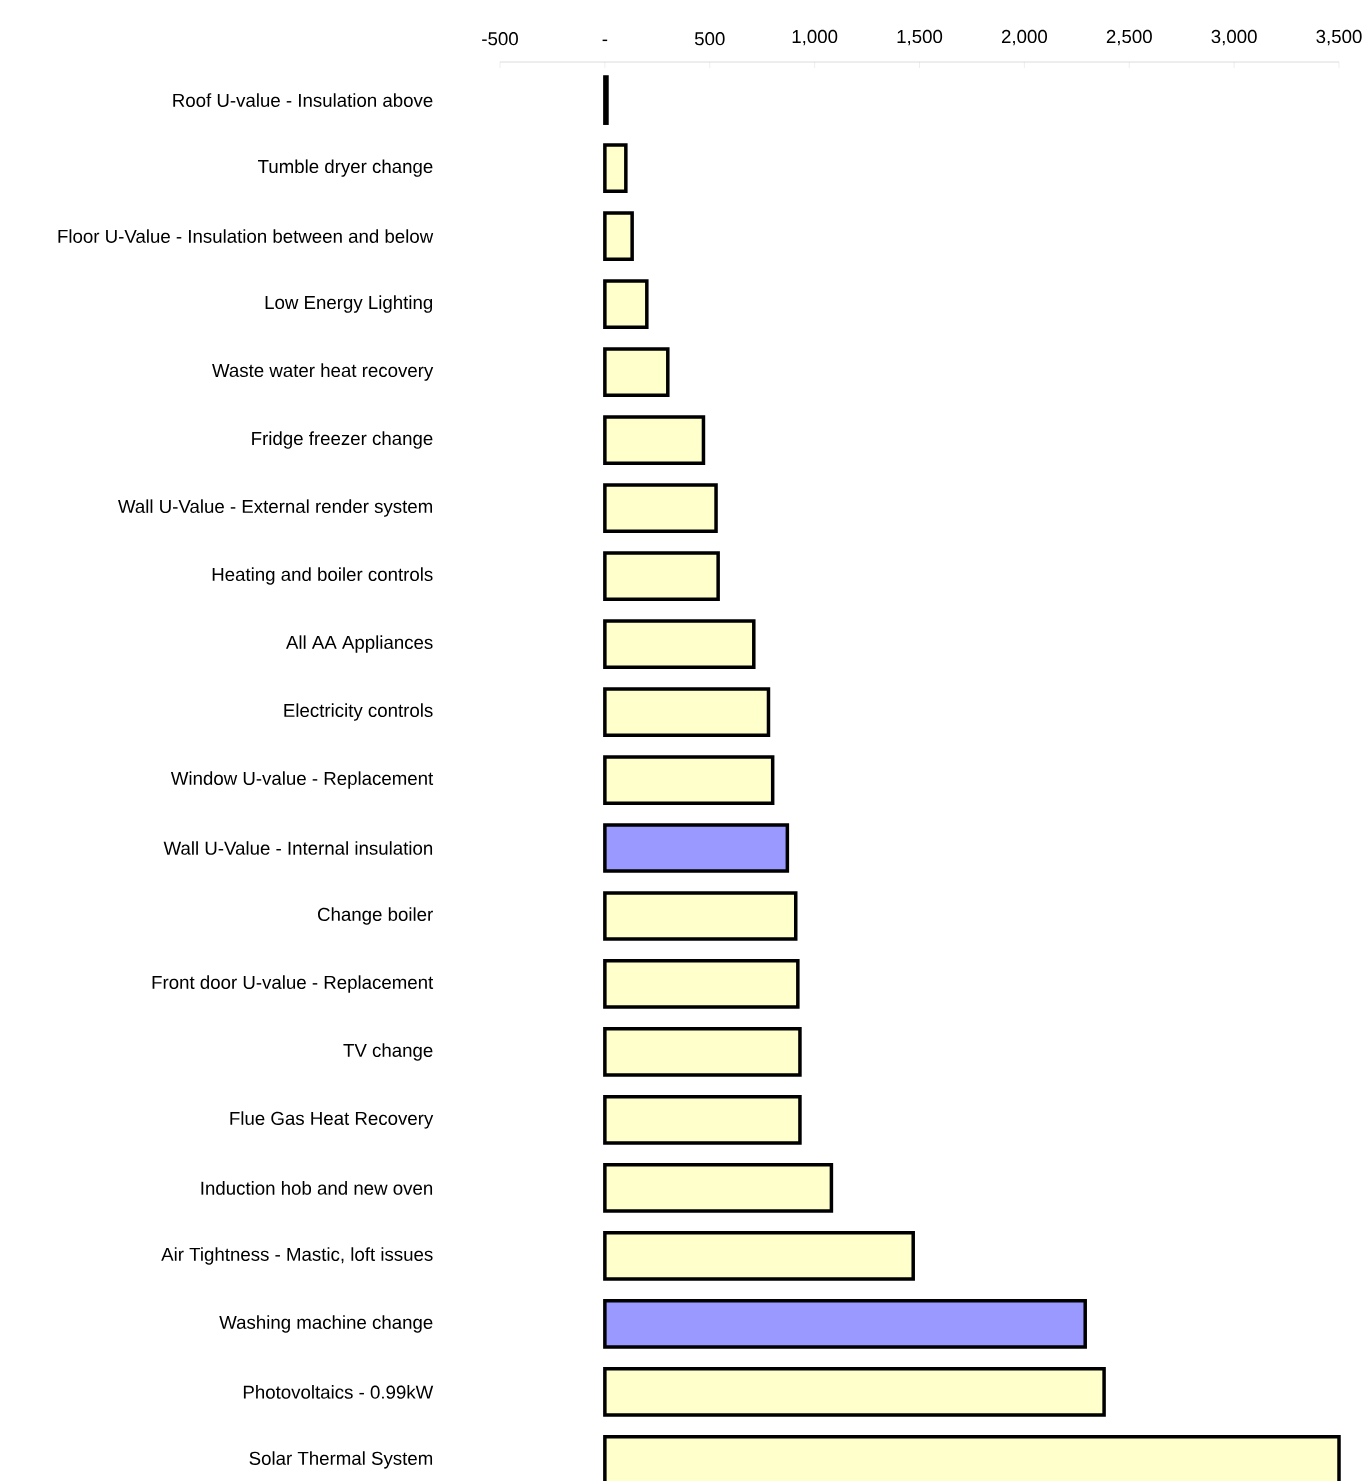  I want to click on y-tick-label: Flue Gas Heat Recovery, so click(332, 1120).